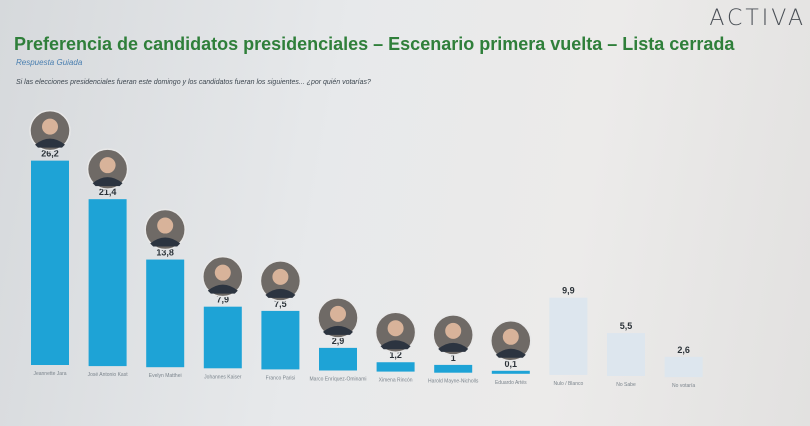  Describe the element at coordinates (280, 378) in the screenshot. I see `category-label-5: Franco Parisi` at that location.